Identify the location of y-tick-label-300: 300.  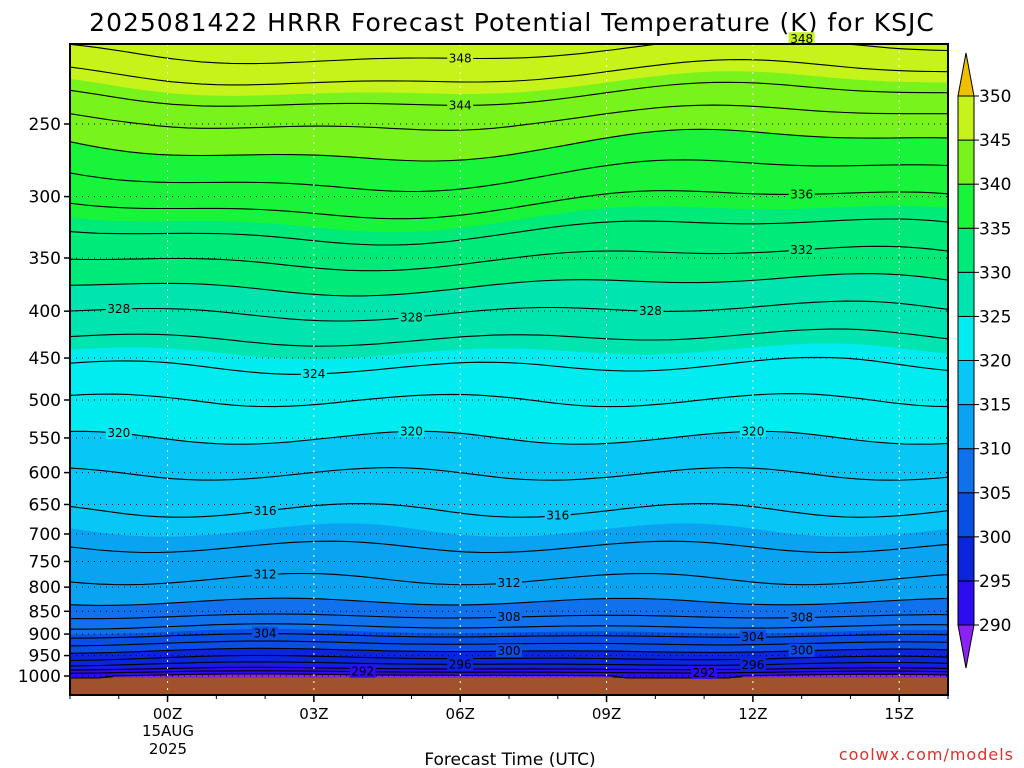
(45, 198).